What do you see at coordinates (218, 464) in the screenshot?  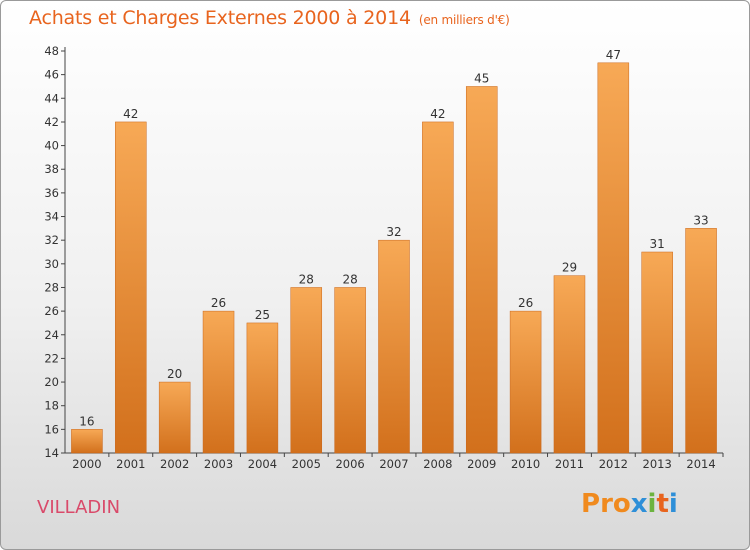 I see `x-tick-label-2003: 2003` at bounding box center [218, 464].